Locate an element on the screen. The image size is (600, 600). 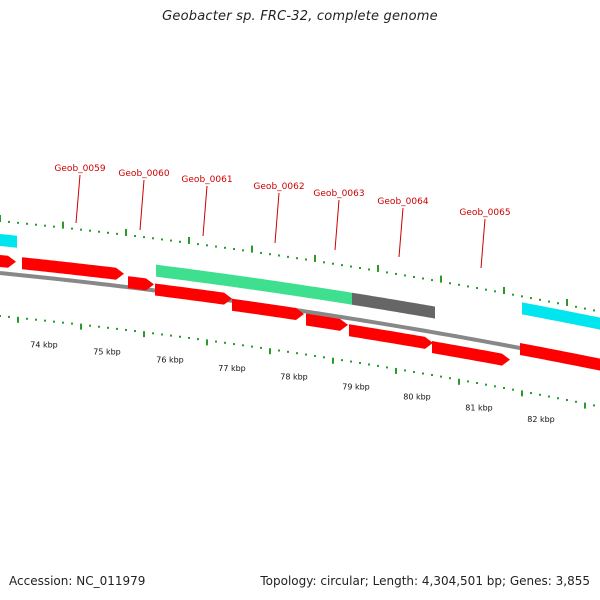
kbp-tick-label: 81 kbp is located at coordinates (479, 407).